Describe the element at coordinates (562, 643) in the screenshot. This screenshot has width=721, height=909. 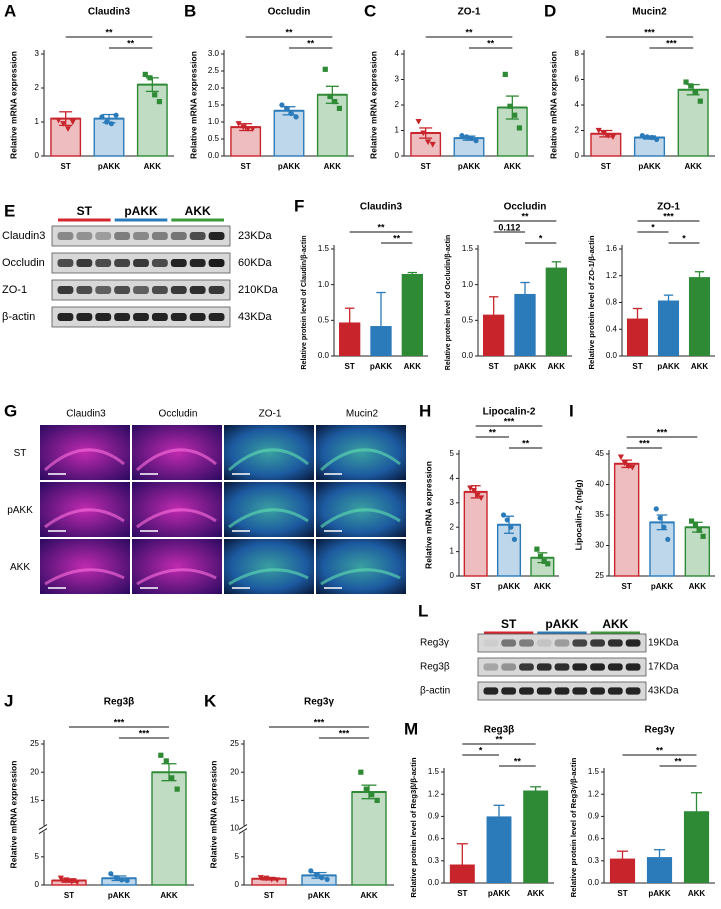
I see `blot-strip` at that location.